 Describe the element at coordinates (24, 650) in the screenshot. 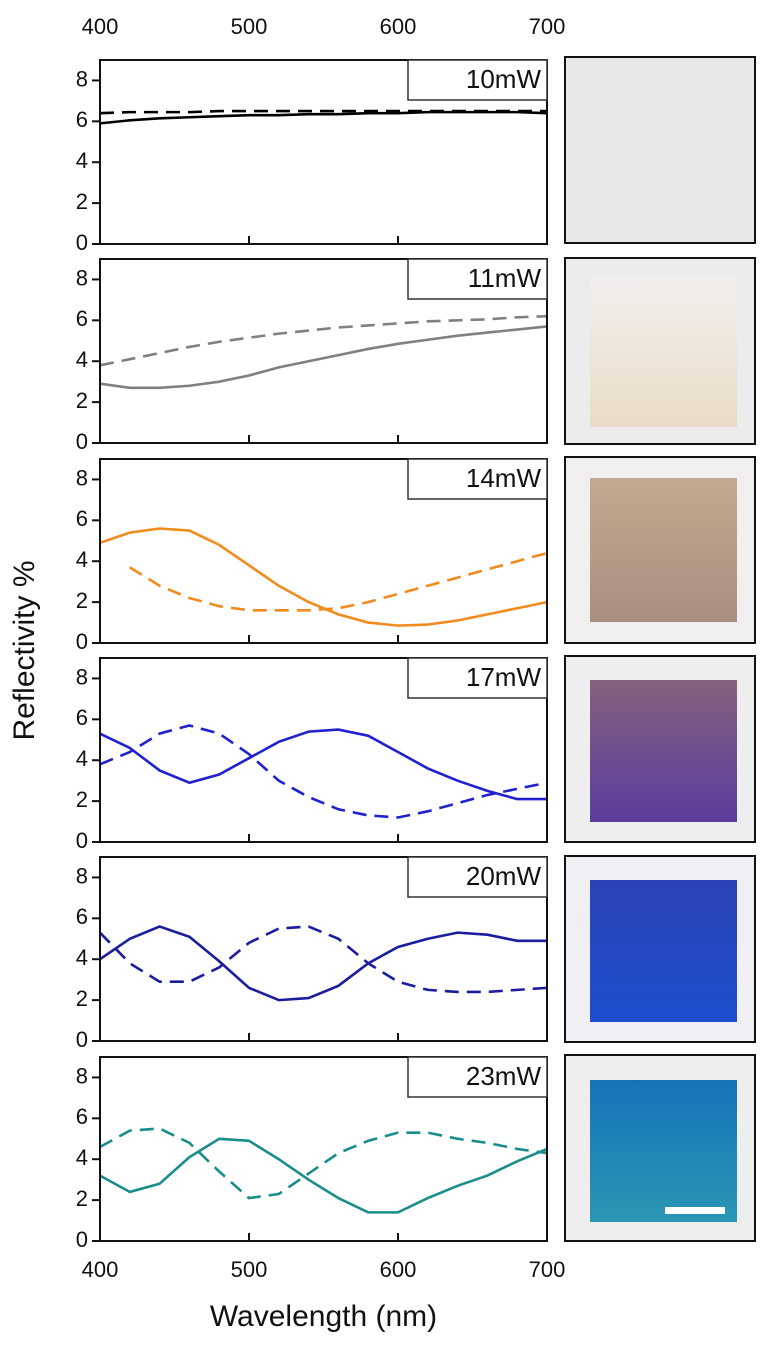

I see `y-axis-label: Reflectivity %` at that location.